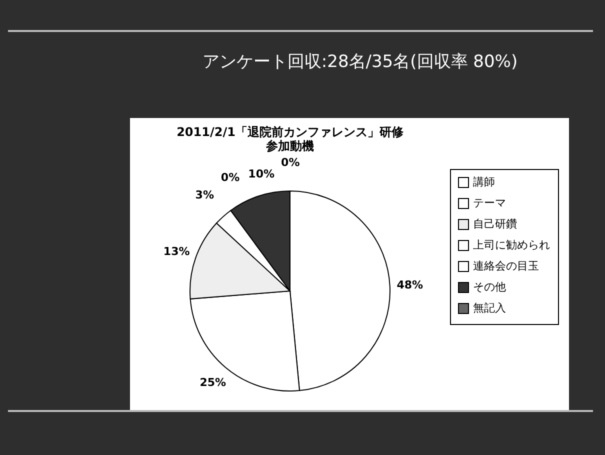 This screenshot has width=605, height=455. I want to click on legend-label: 自己研鑽, so click(495, 224).